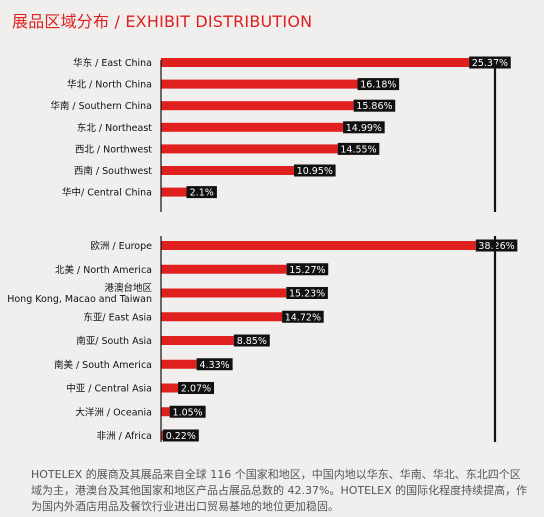 The height and width of the screenshot is (517, 544). Describe the element at coordinates (103, 270) in the screenshot. I see `category-label: 北美 / North America` at that location.